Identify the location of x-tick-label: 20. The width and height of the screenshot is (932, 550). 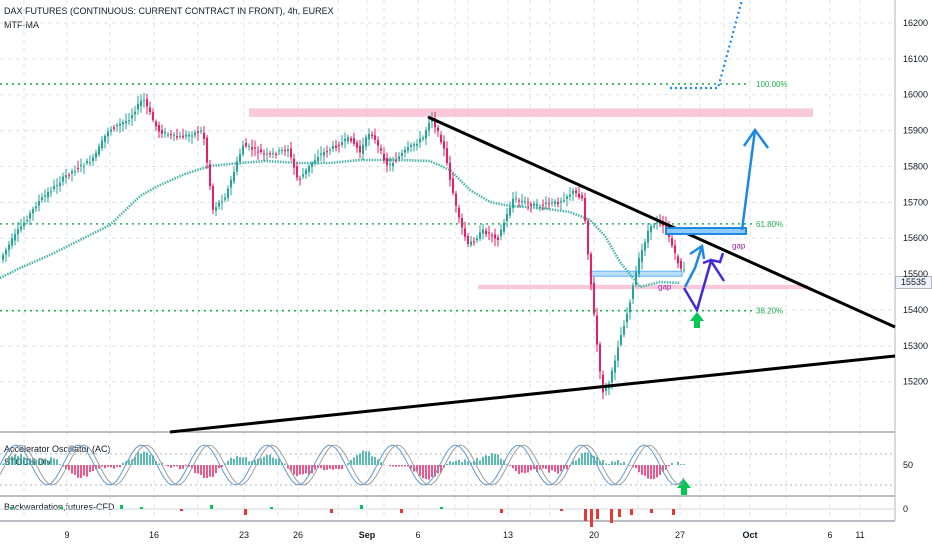
(594, 535).